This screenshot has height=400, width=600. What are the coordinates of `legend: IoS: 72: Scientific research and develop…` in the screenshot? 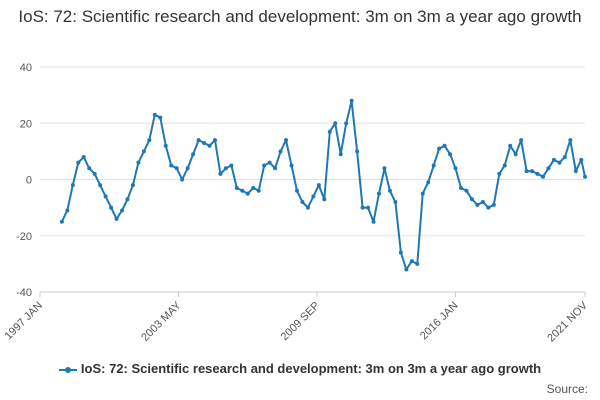 It's located at (300, 368).